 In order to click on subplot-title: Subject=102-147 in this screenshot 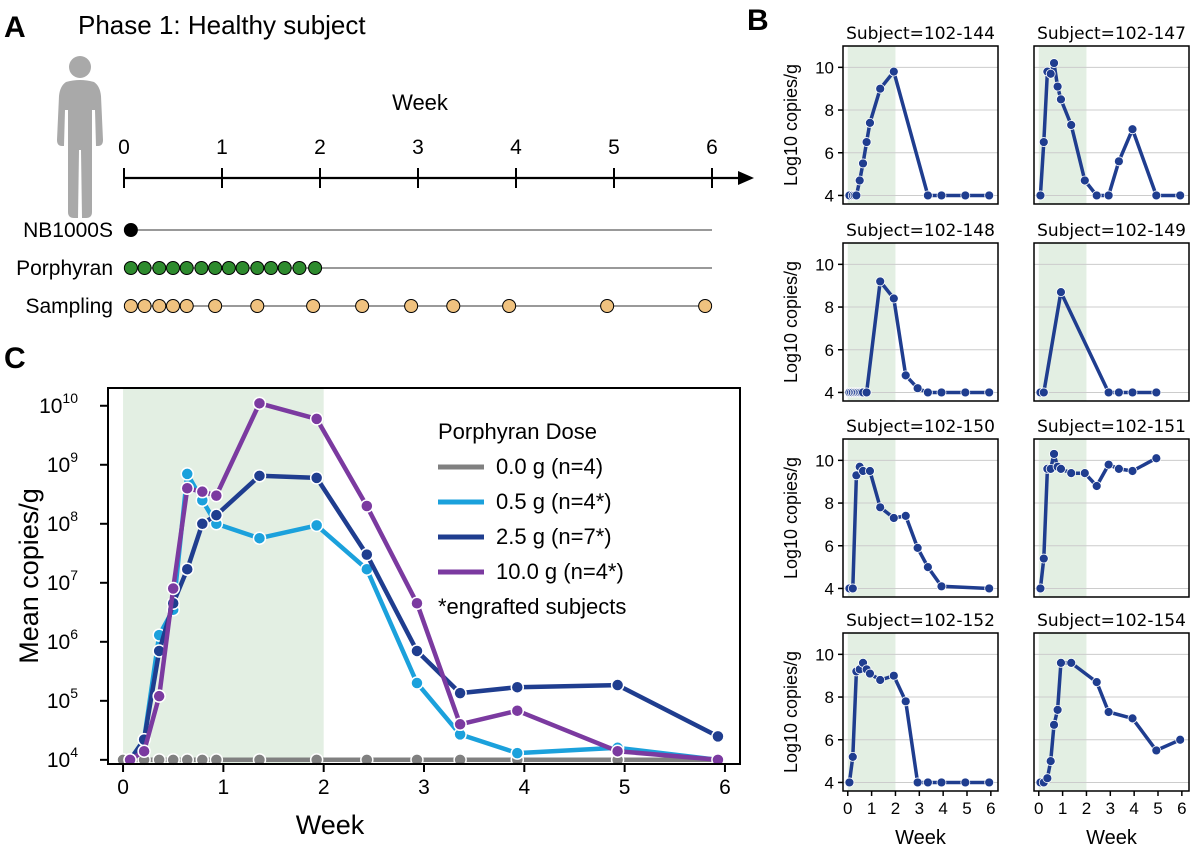, I will do `click(1111, 34)`.